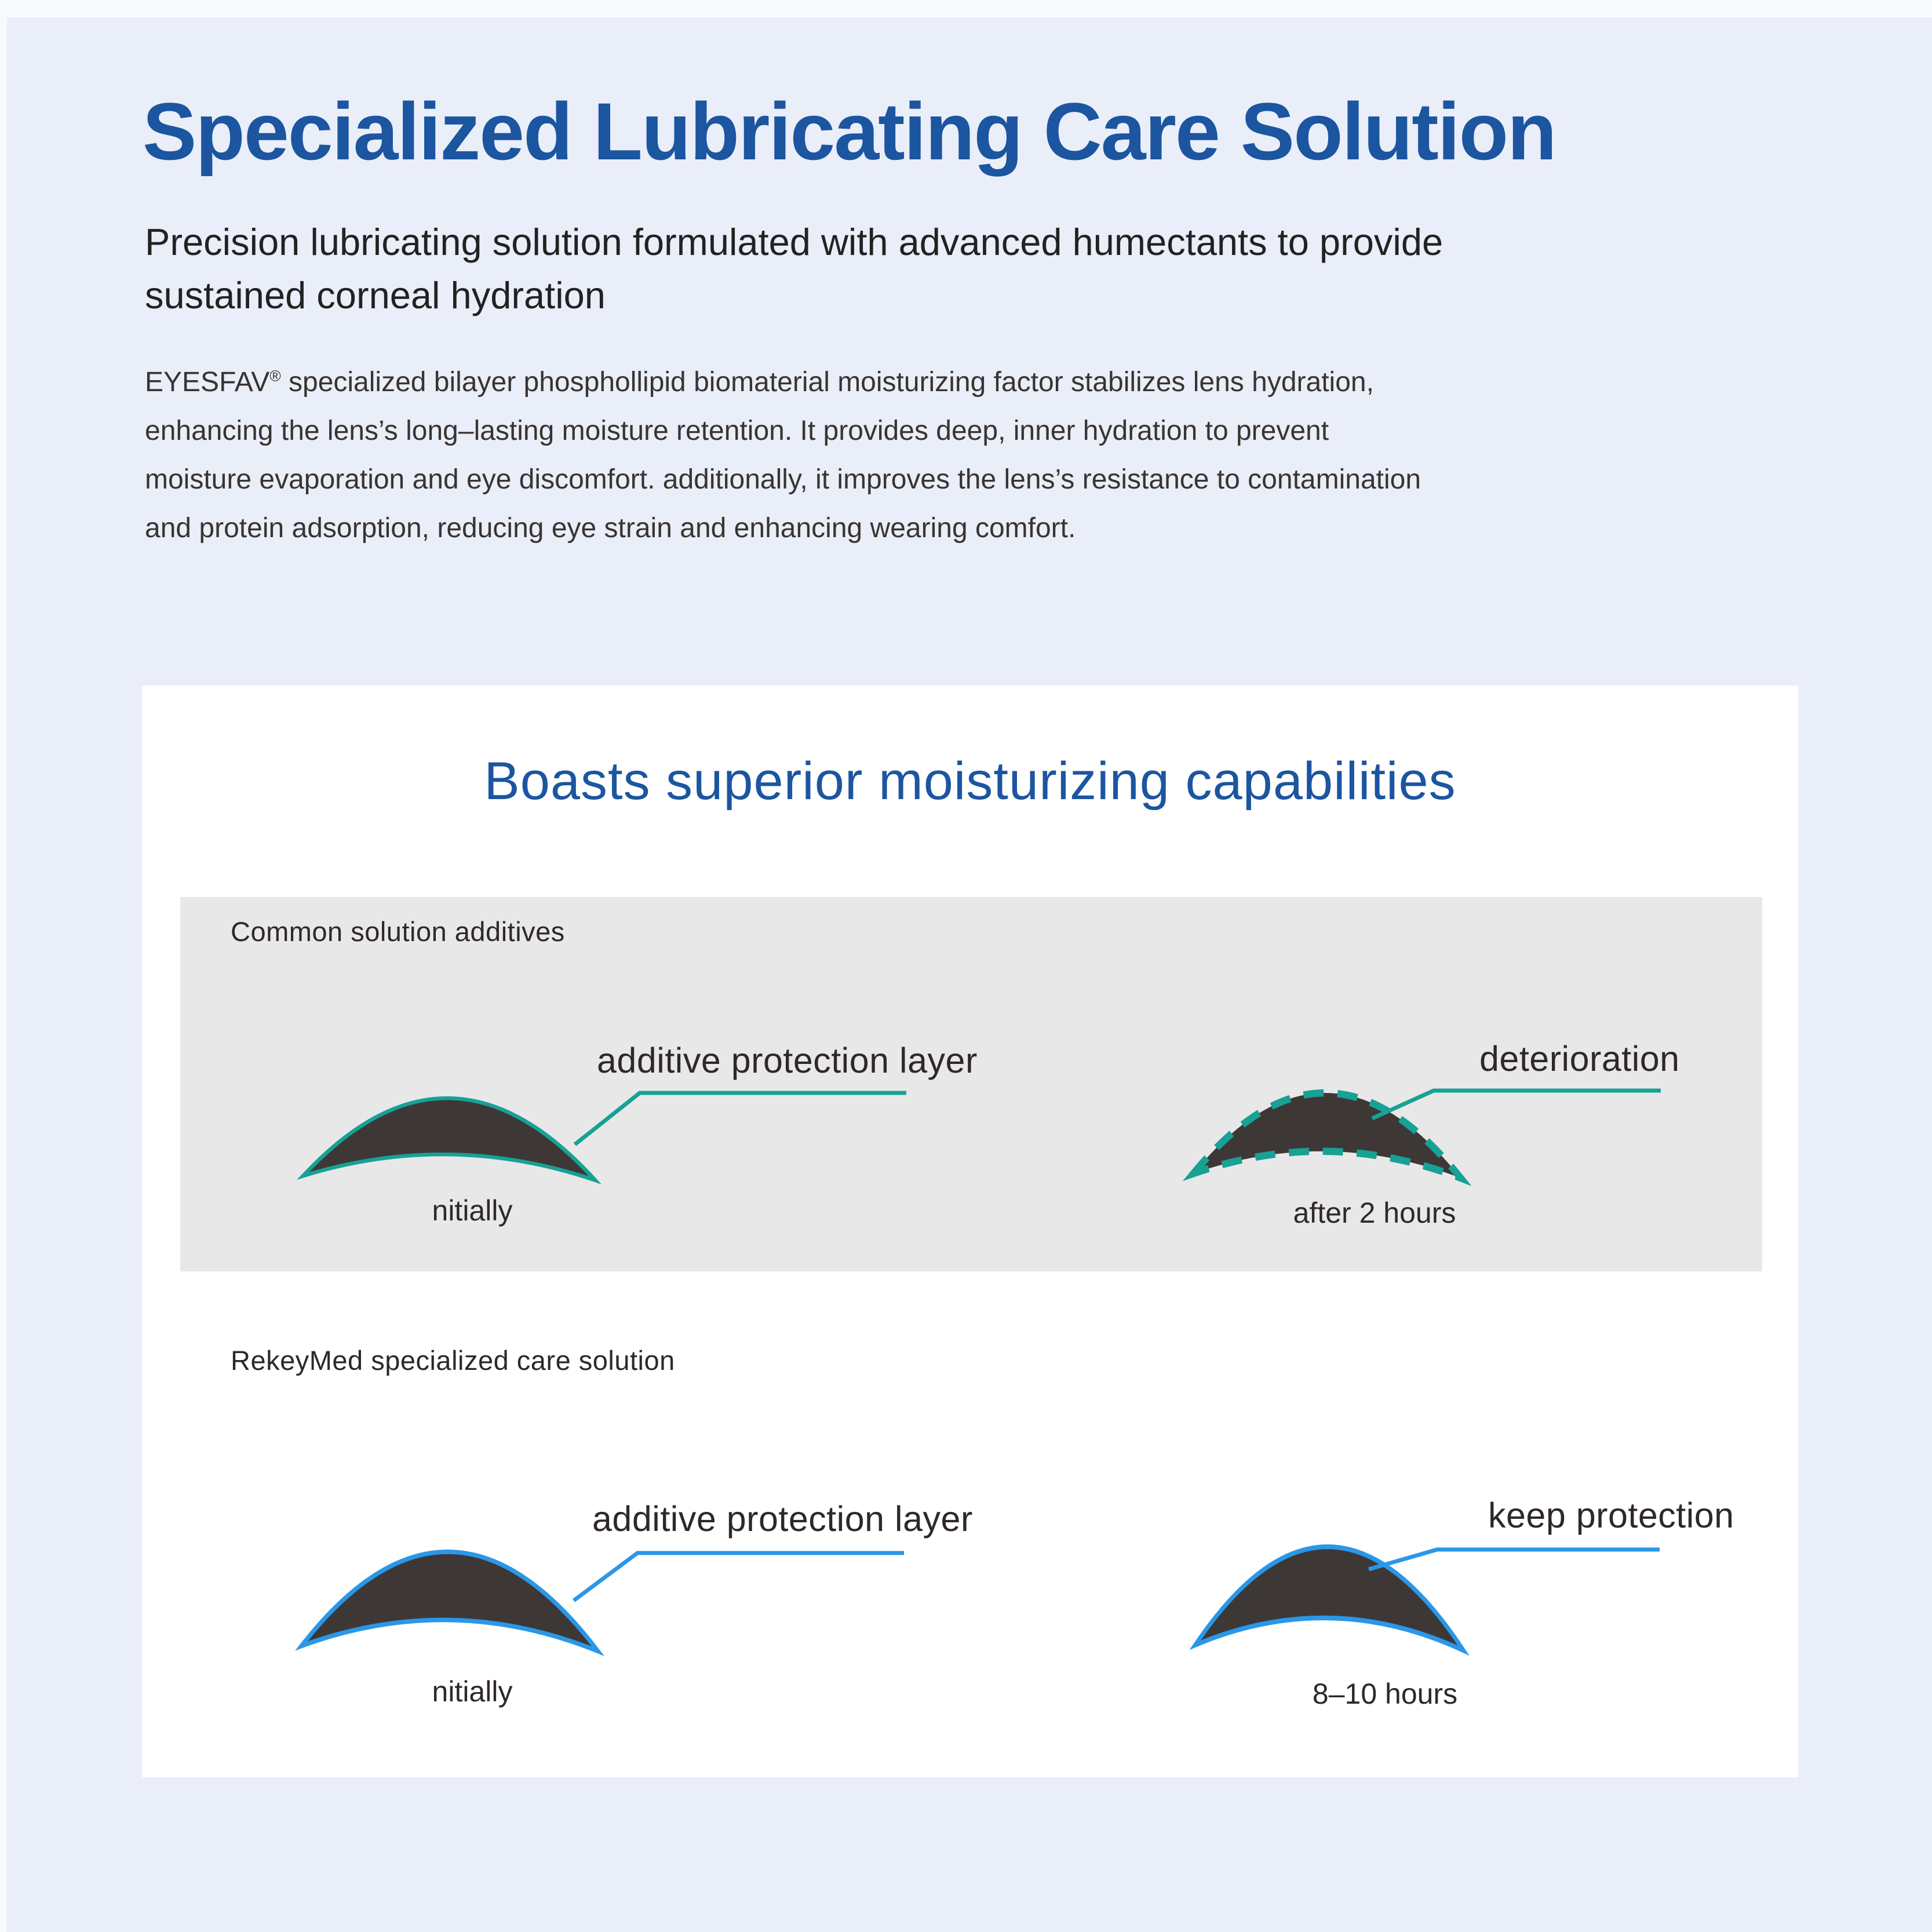 The height and width of the screenshot is (1932, 1932). What do you see at coordinates (453, 1360) in the screenshot?
I see `rekeymed-solution-label: RekeyMed specialized care solution` at bounding box center [453, 1360].